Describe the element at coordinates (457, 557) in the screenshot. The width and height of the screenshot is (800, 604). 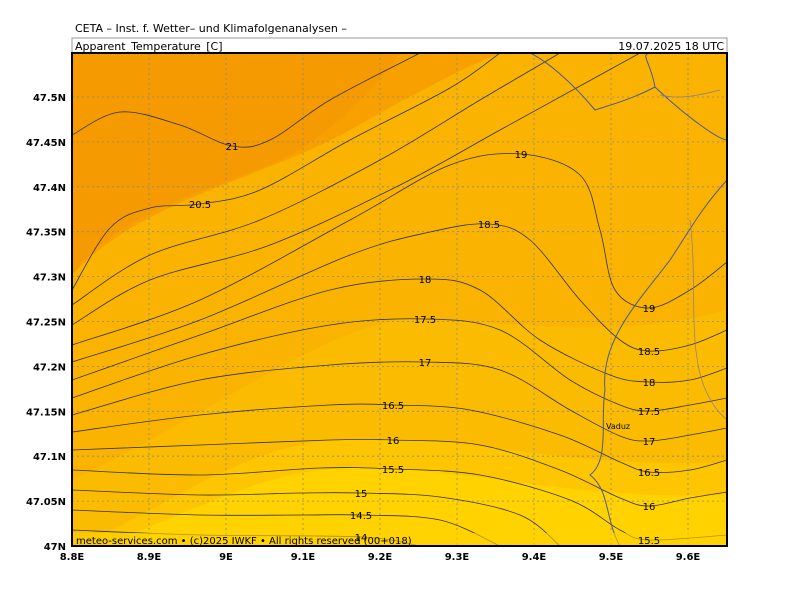
I see `lon-label: 9.3E` at that location.